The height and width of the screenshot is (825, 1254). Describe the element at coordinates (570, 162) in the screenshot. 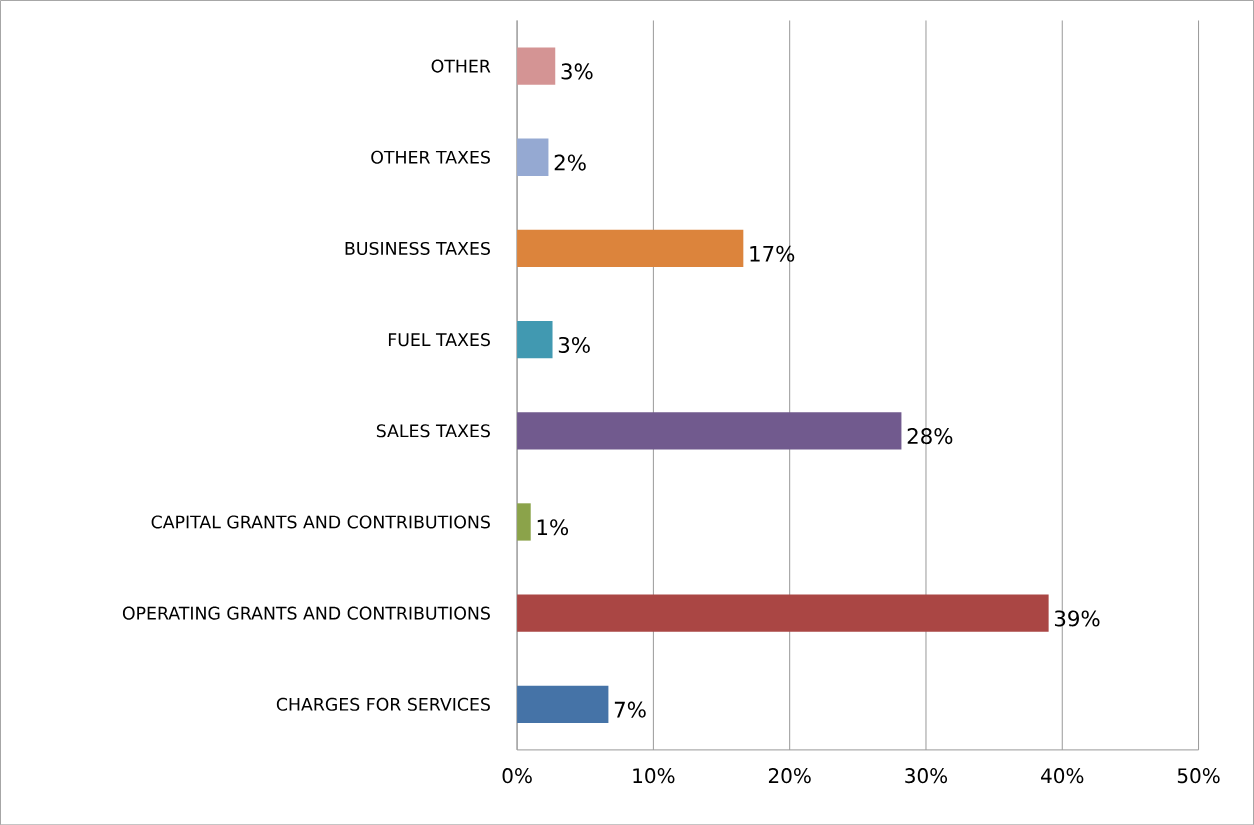

I see `data-label: 2%` at that location.